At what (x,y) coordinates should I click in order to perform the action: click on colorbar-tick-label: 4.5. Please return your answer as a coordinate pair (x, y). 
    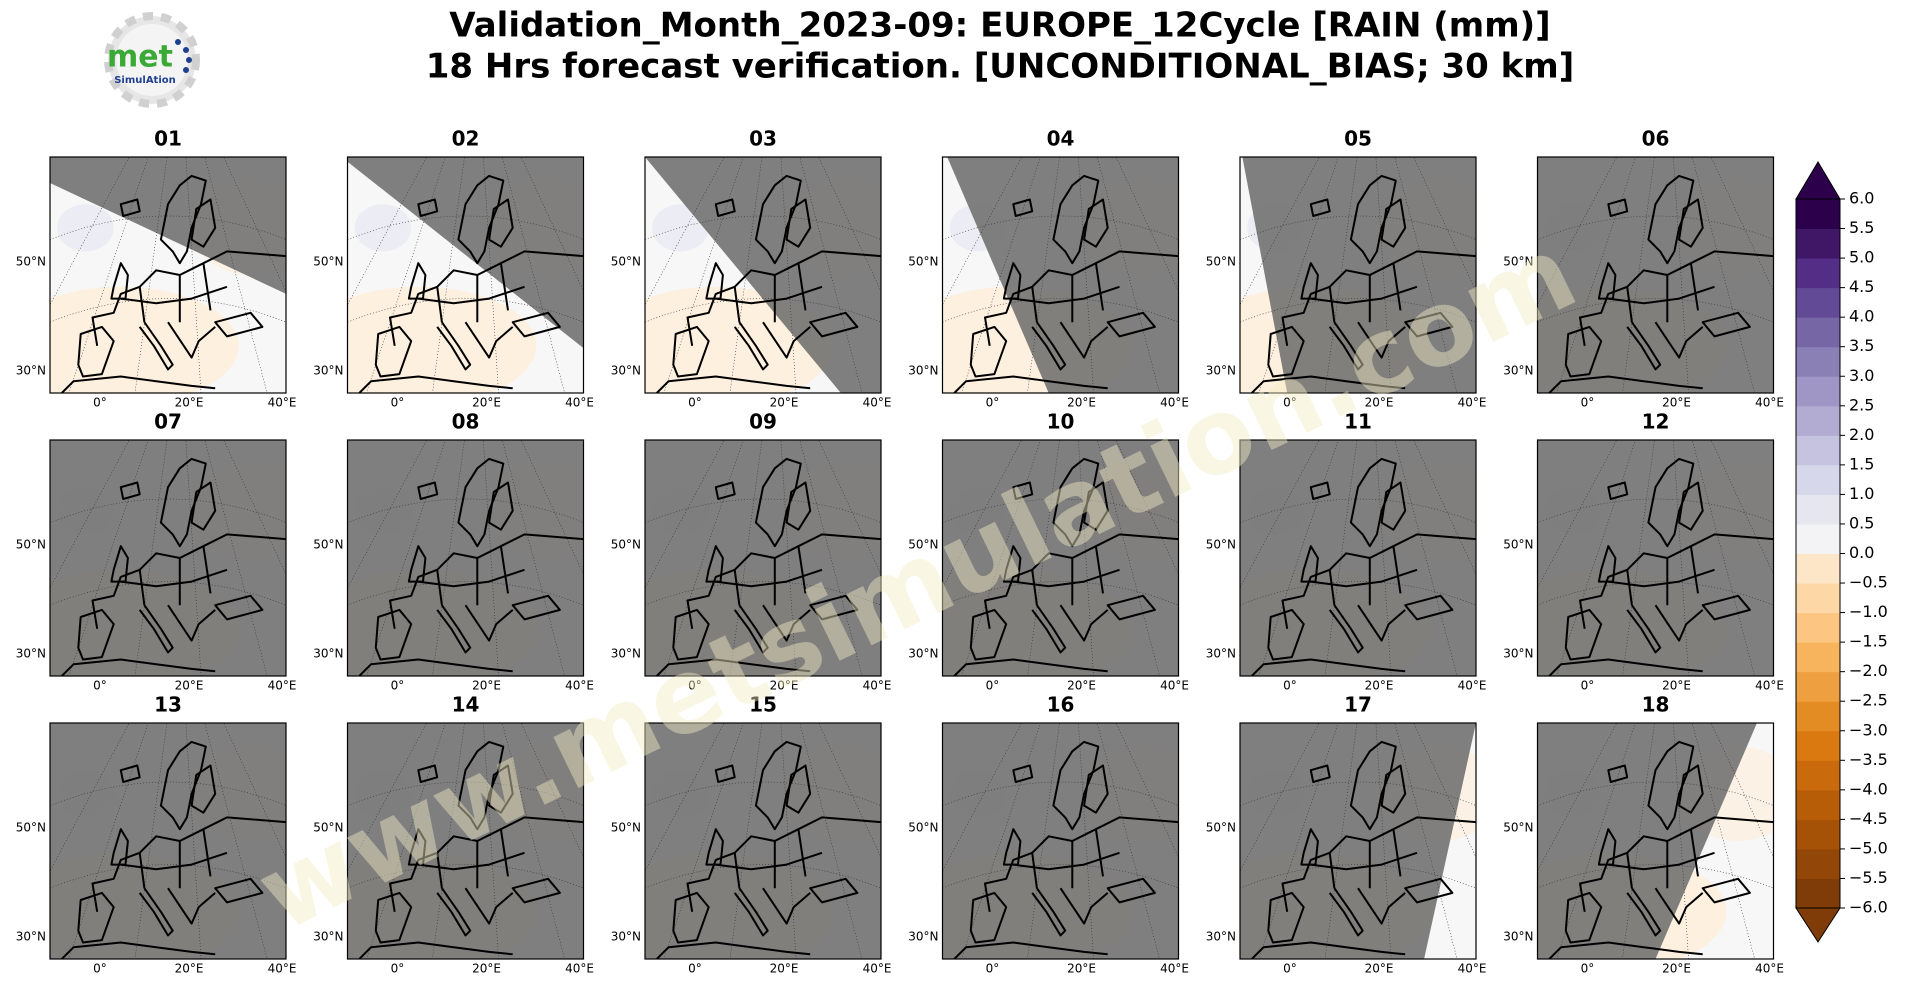
    Looking at the image, I should click on (1861, 286).